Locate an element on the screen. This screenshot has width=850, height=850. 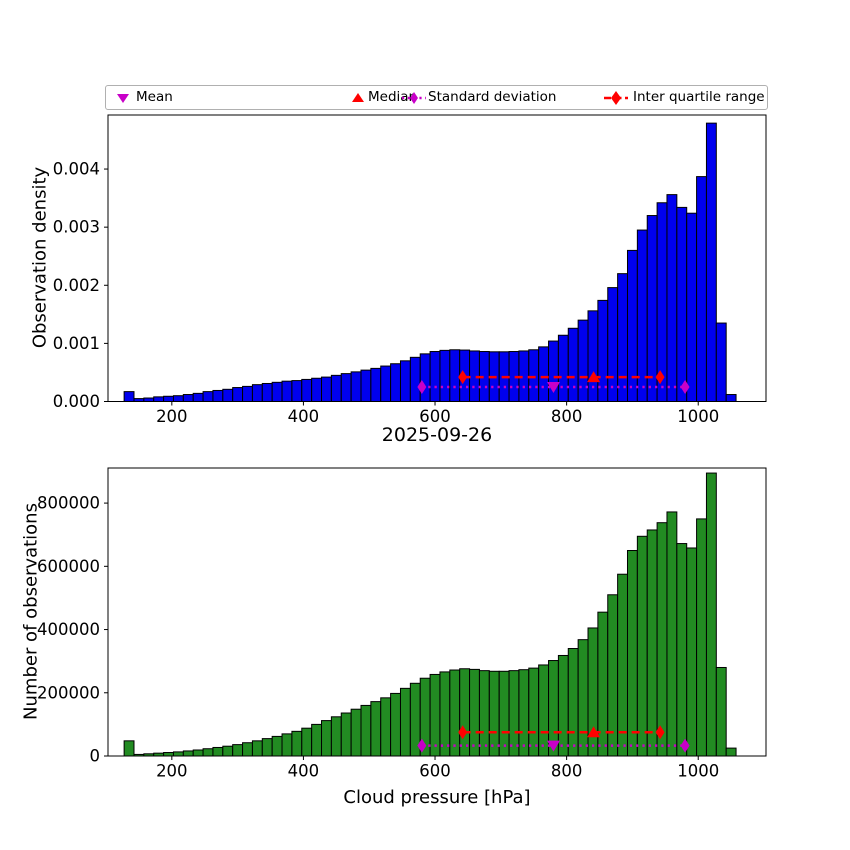
y-tick-label: 800000 is located at coordinates (68, 503).